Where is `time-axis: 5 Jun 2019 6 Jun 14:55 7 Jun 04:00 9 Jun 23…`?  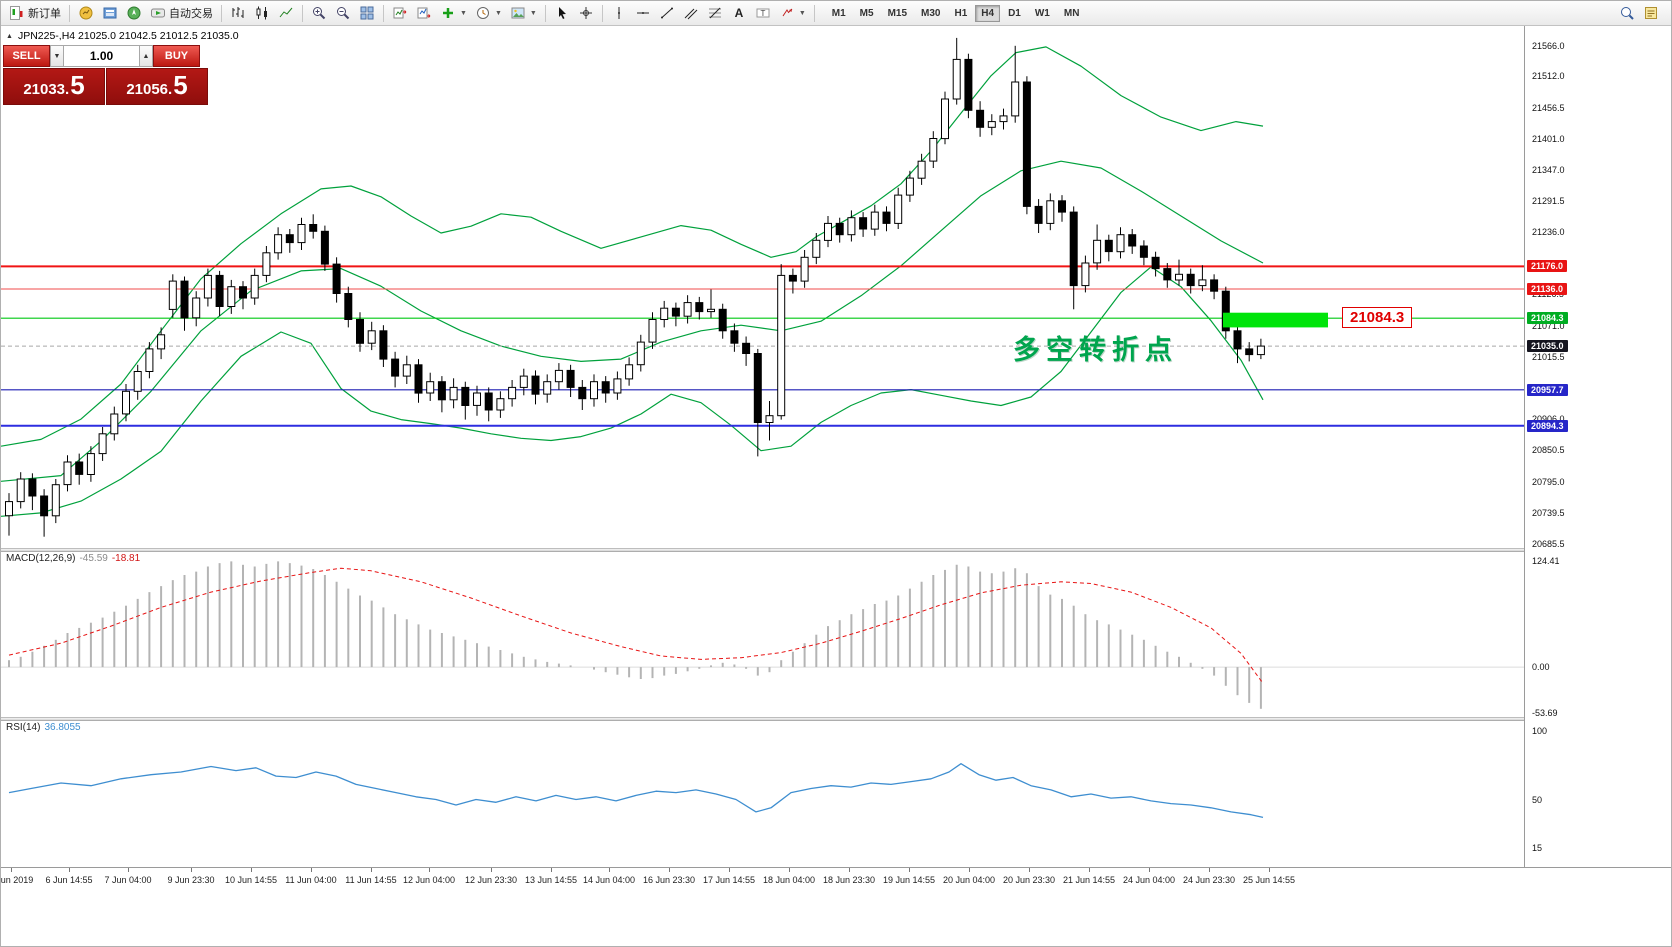
time-axis: 5 Jun 2019 6 Jun 14:55 7 Jun 04:00 9 Jun 23… is located at coordinates (836, 906).